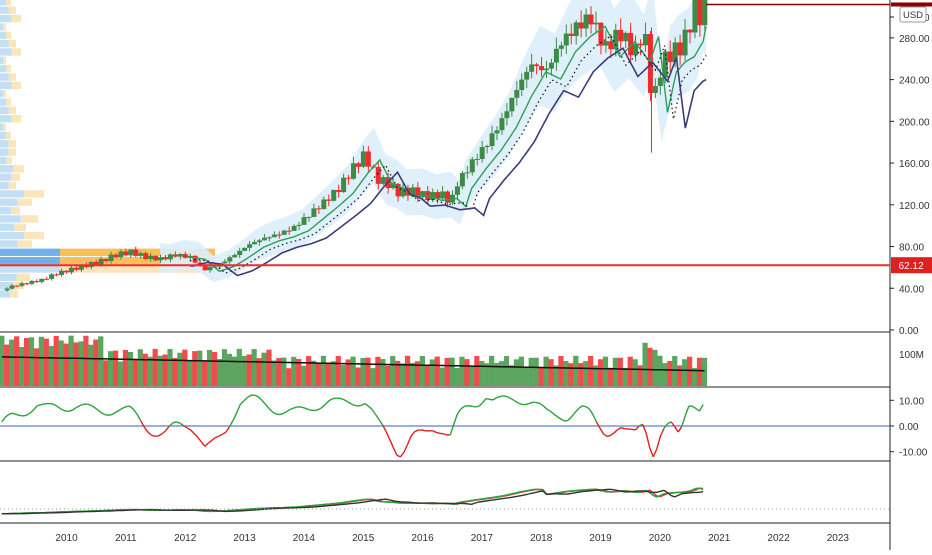  What do you see at coordinates (914, 164) in the screenshot?
I see `price-tick-label: 160.00` at bounding box center [914, 164].